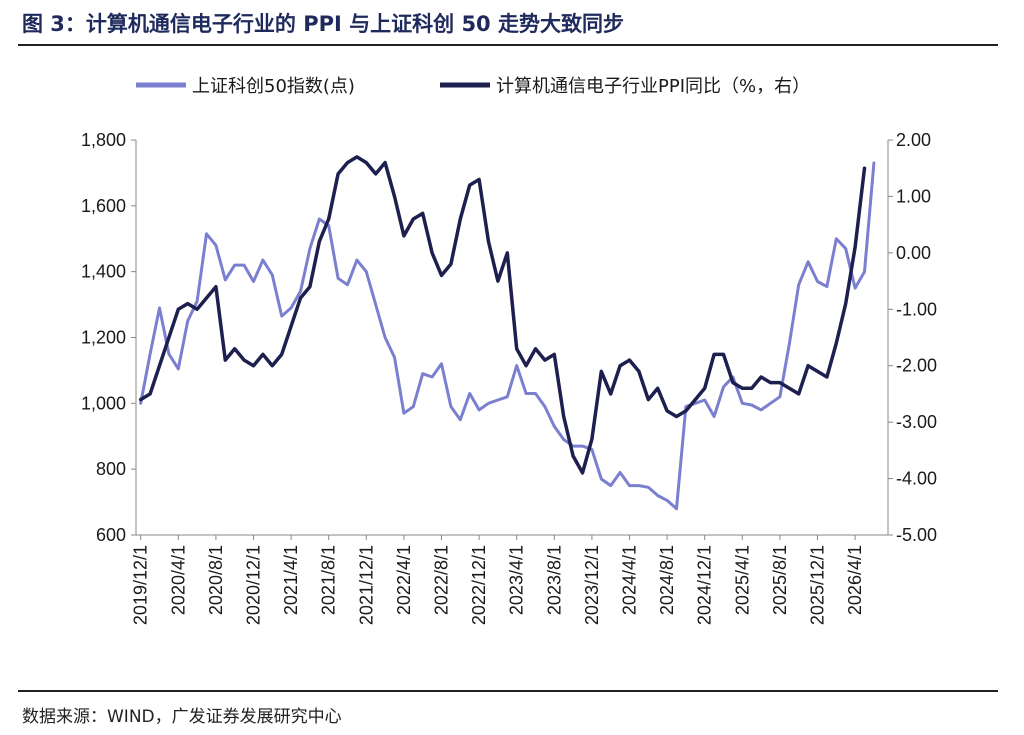  Describe the element at coordinates (508, 45) in the screenshot. I see `top-rule` at that location.